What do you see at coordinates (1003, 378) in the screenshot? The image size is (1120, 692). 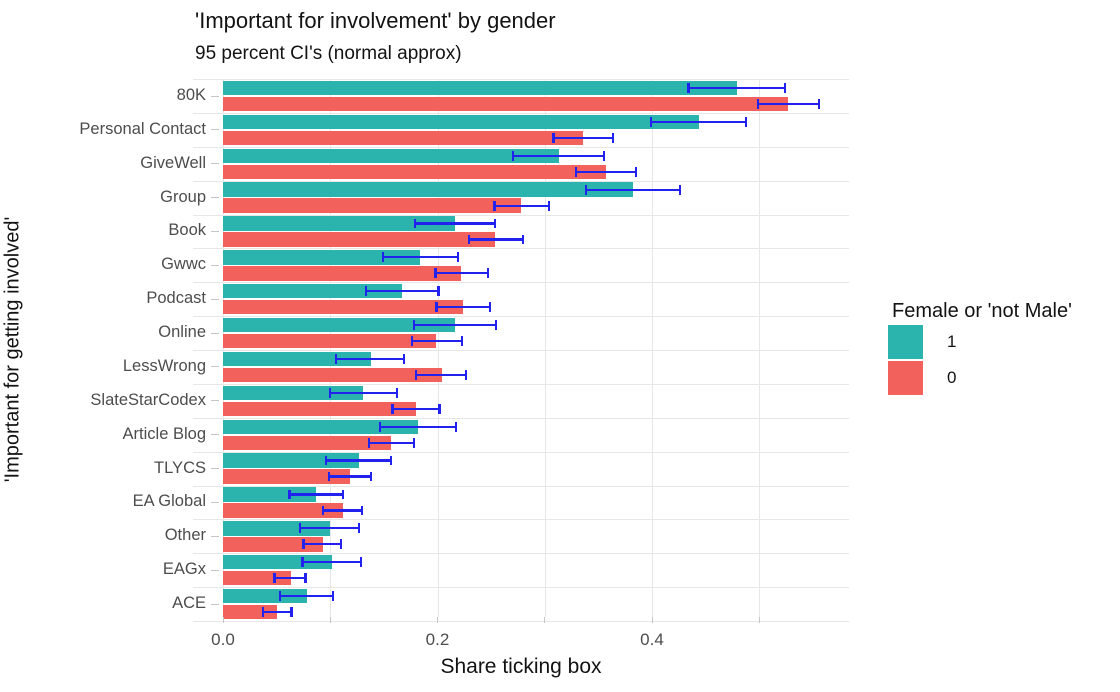 I see `legend-item: 0` at bounding box center [1003, 378].